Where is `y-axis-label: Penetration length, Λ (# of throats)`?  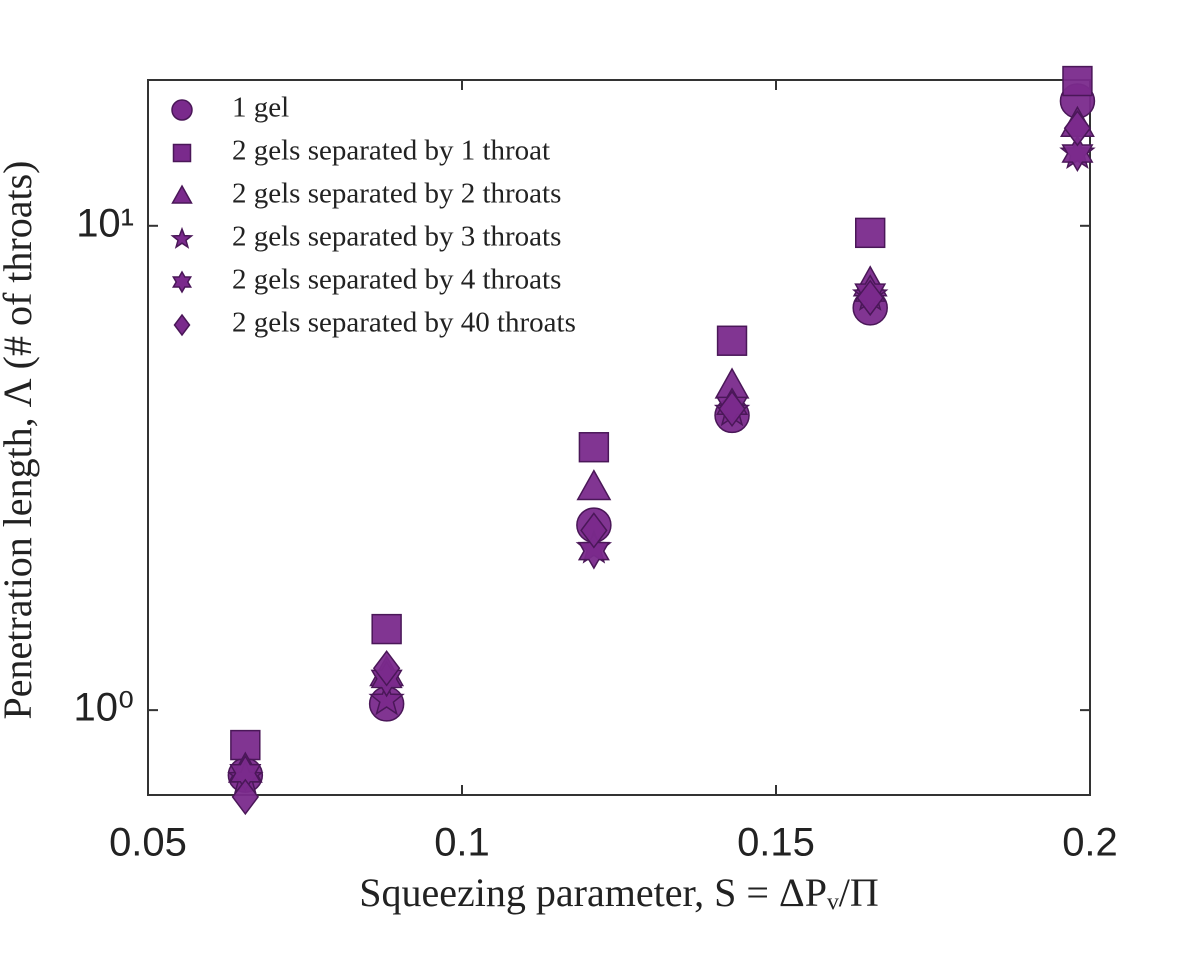 y-axis-label: Penetration length, Λ (# of throats) is located at coordinates (20, 440).